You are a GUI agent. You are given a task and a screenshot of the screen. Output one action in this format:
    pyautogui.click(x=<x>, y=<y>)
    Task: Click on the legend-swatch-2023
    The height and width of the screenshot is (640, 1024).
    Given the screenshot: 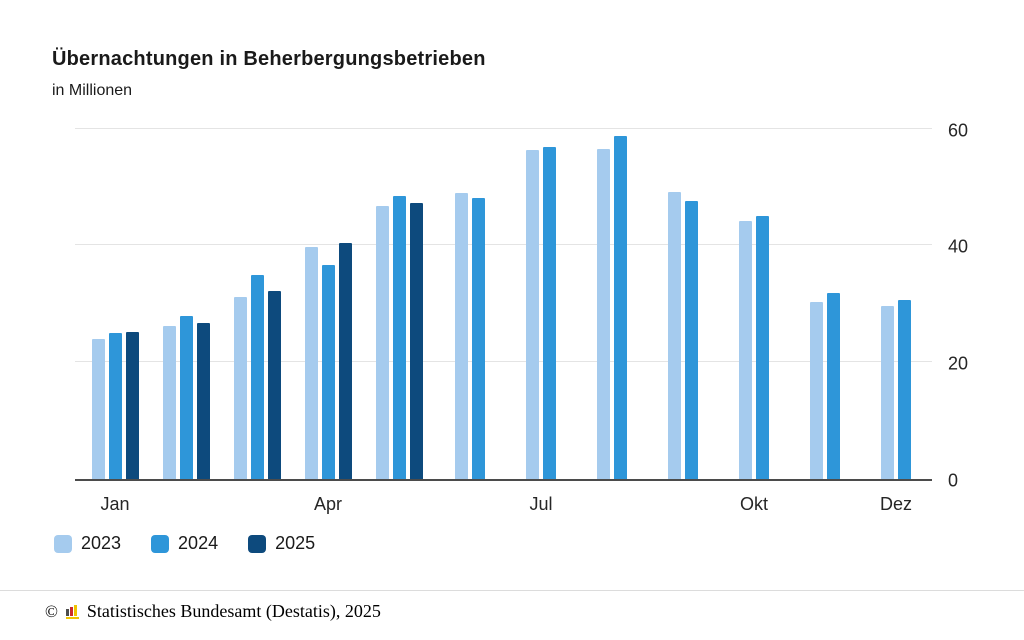 What is the action you would take?
    pyautogui.click(x=63, y=543)
    